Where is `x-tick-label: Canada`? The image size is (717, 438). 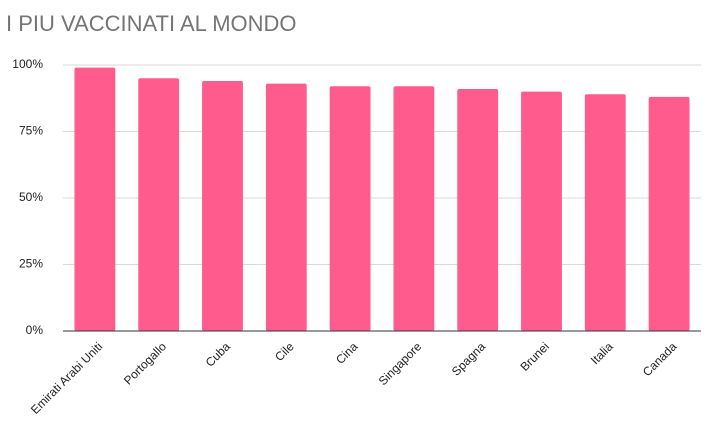
x-tick-label: Canada is located at coordinates (660, 359).